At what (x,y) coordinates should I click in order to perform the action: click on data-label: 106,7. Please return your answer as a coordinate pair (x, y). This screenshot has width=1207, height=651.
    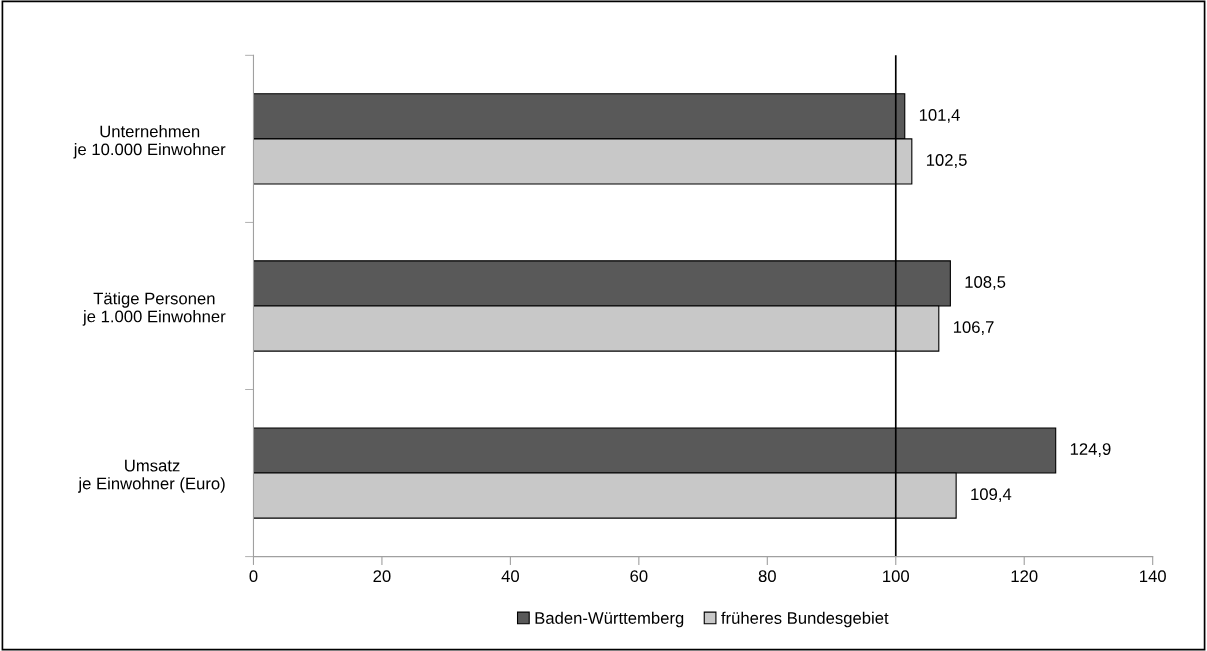
    Looking at the image, I should click on (973, 328).